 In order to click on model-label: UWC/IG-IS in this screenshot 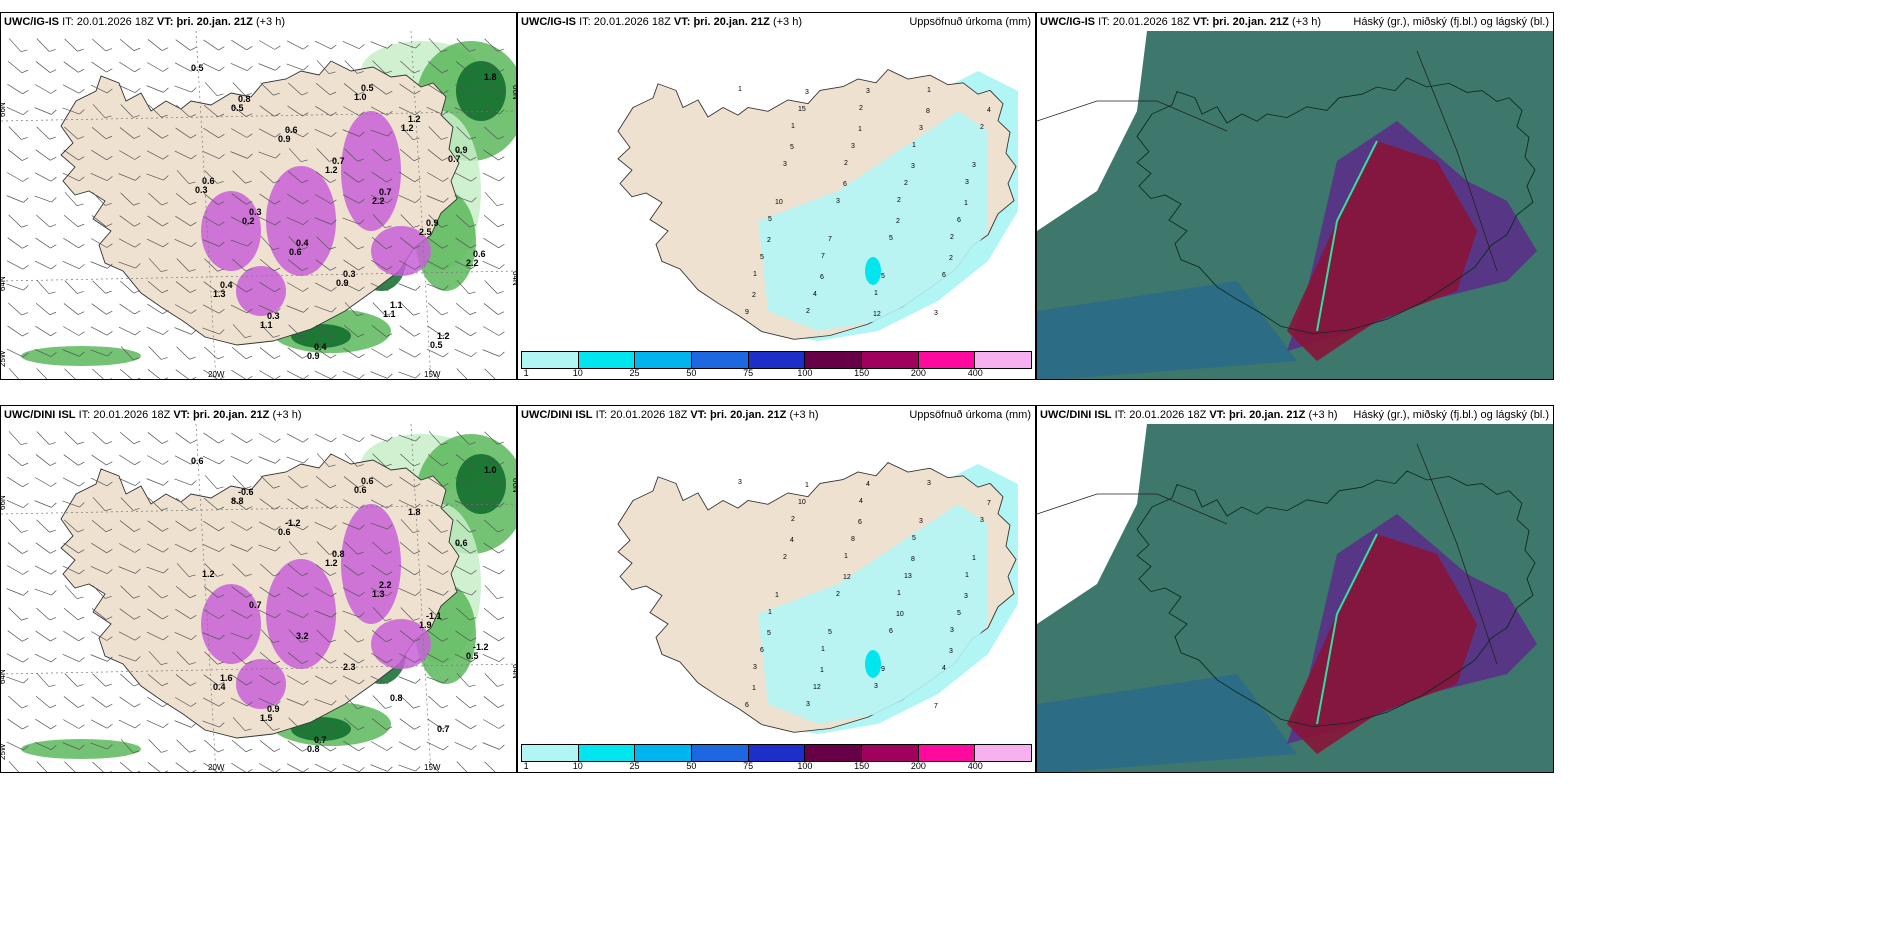, I will do `click(31, 22)`.